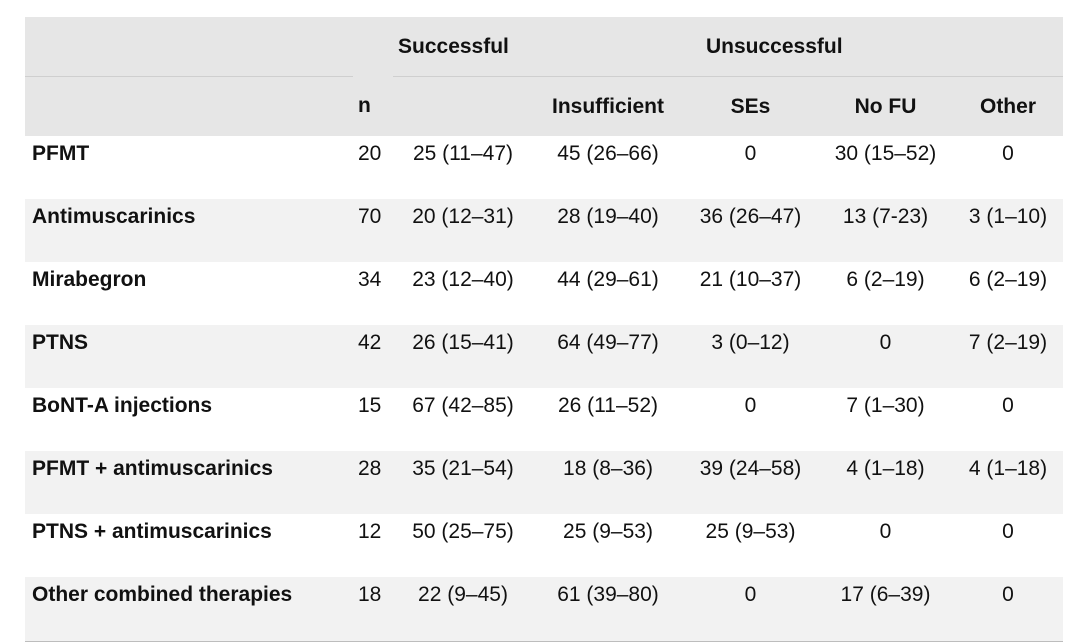  Describe the element at coordinates (750, 482) in the screenshot. I see `row-ses: 39 (24–58)` at that location.